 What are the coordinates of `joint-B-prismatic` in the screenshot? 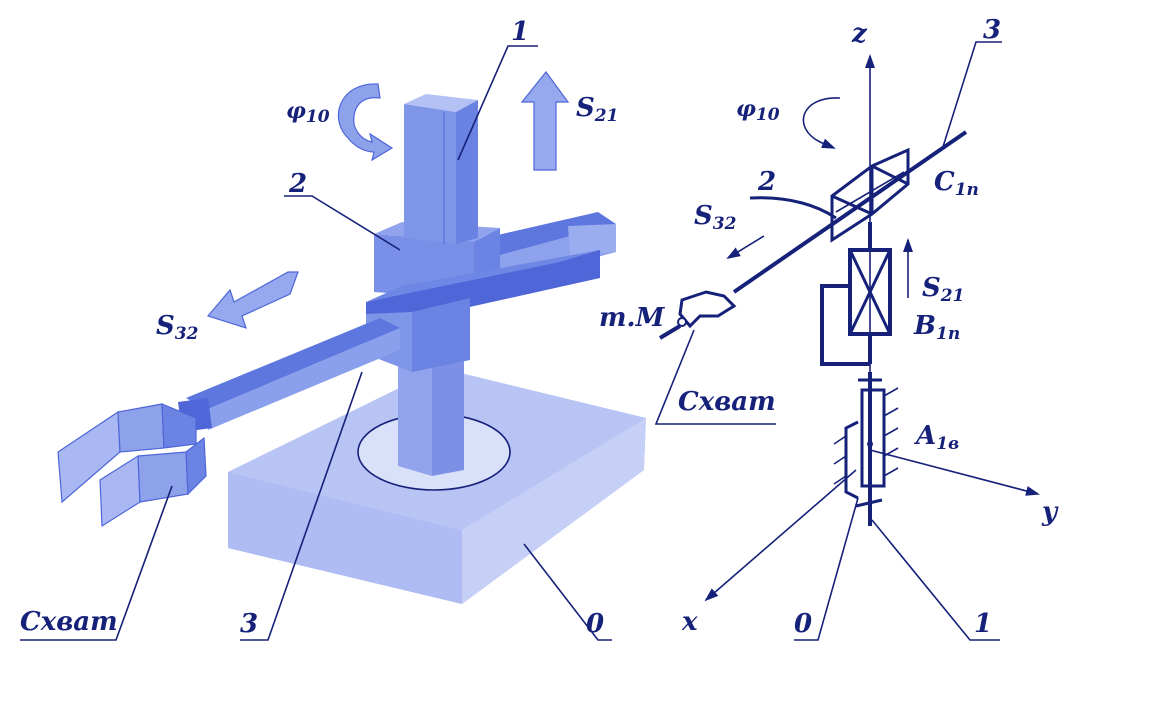 It's located at (856, 307).